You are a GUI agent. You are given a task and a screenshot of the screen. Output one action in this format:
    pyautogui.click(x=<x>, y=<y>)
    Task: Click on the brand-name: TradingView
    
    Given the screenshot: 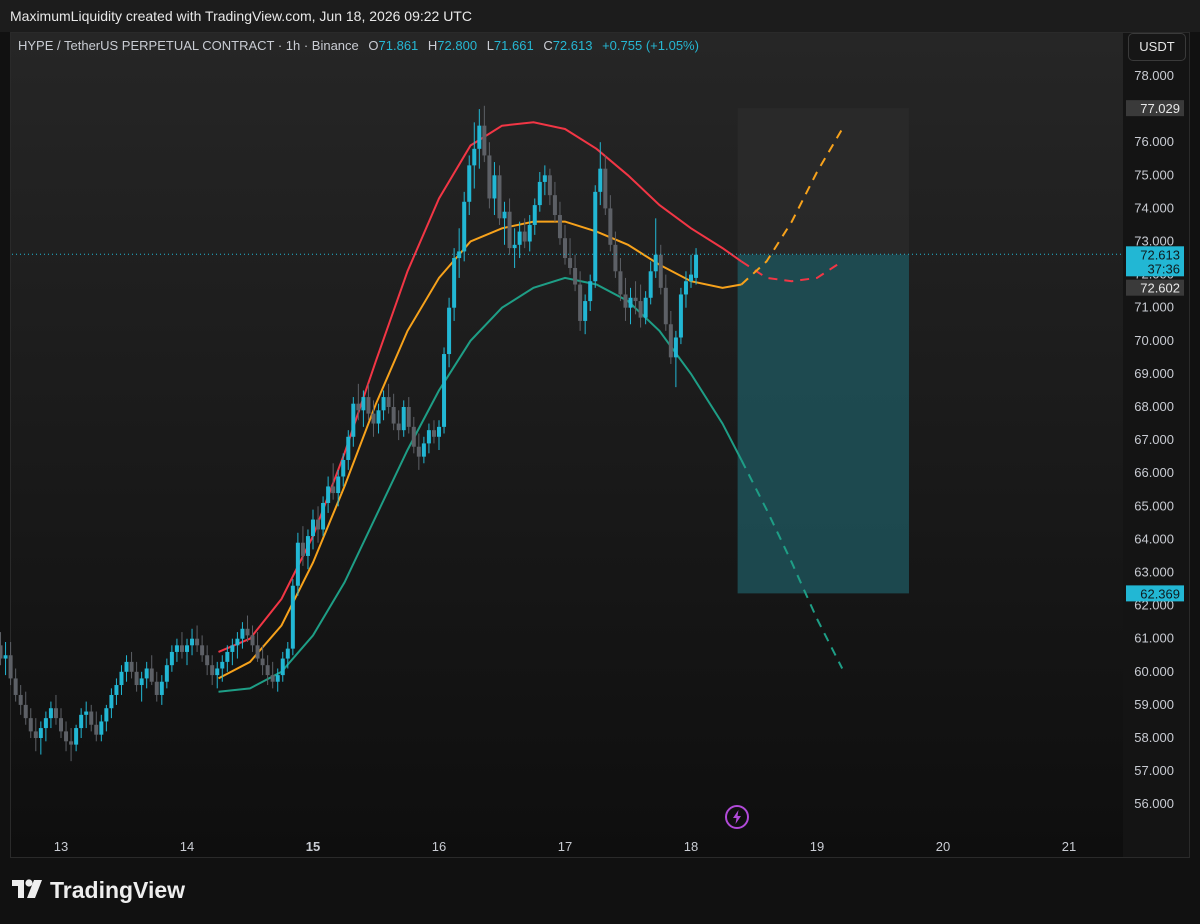 What is the action you would take?
    pyautogui.click(x=118, y=890)
    